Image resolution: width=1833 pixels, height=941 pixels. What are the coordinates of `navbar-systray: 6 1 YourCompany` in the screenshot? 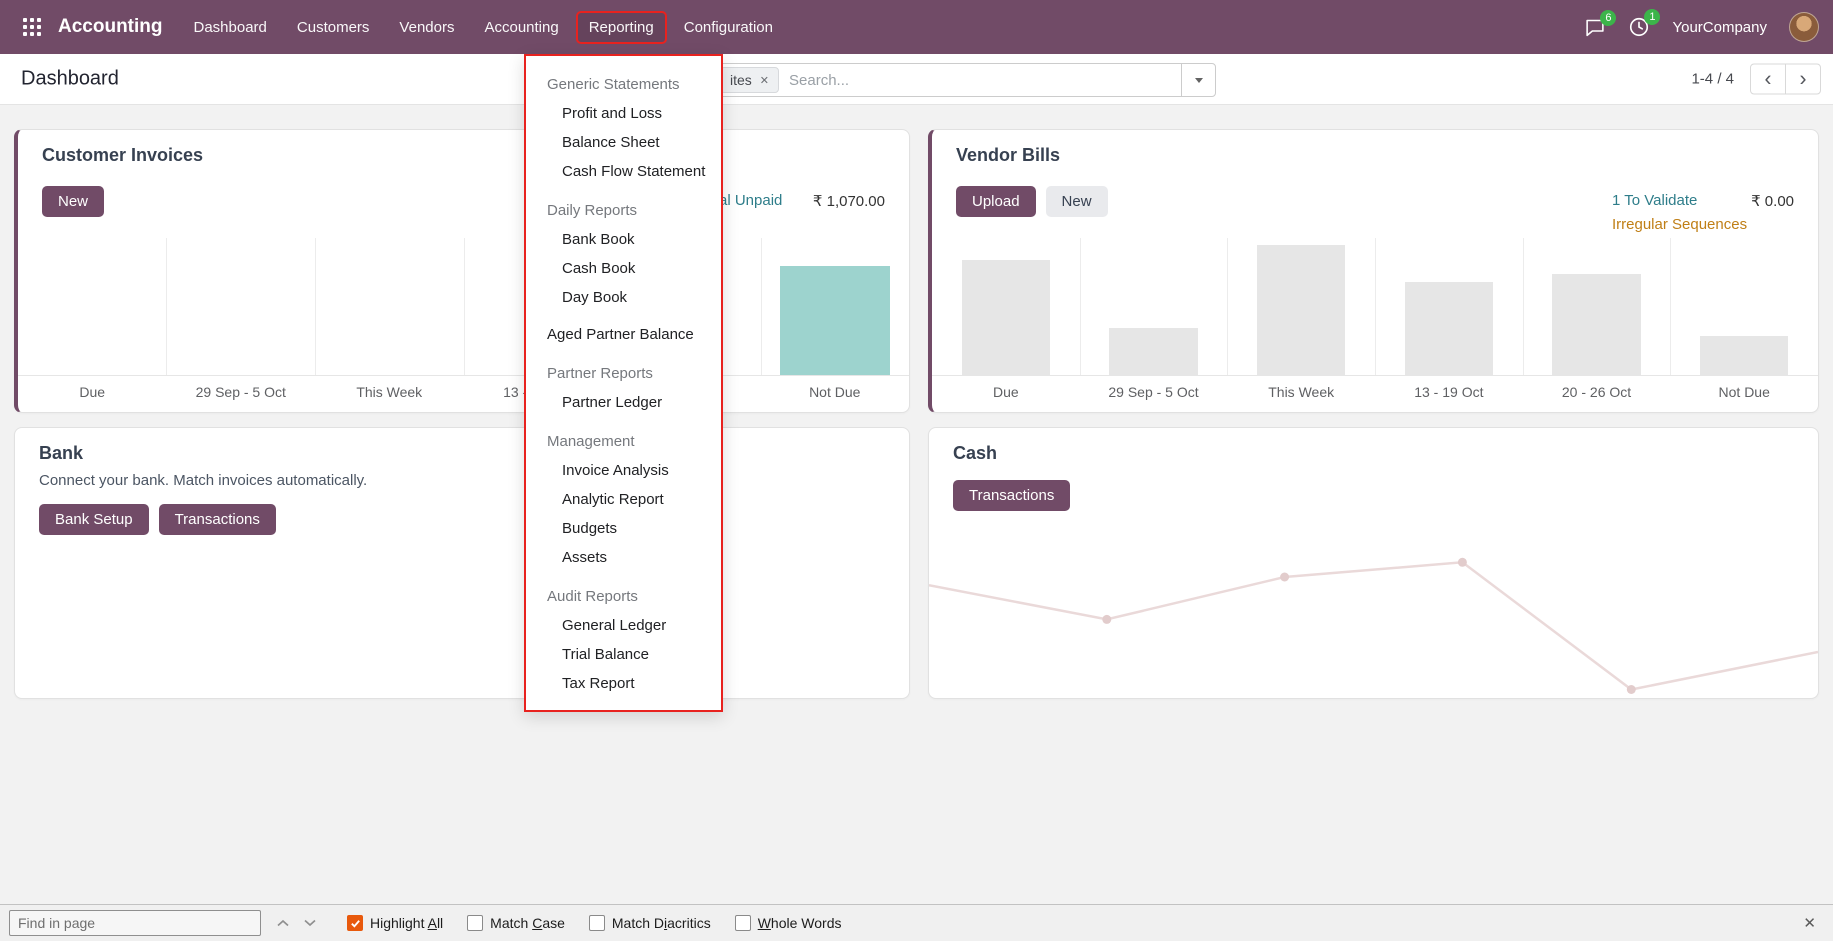 It's located at (1701, 25).